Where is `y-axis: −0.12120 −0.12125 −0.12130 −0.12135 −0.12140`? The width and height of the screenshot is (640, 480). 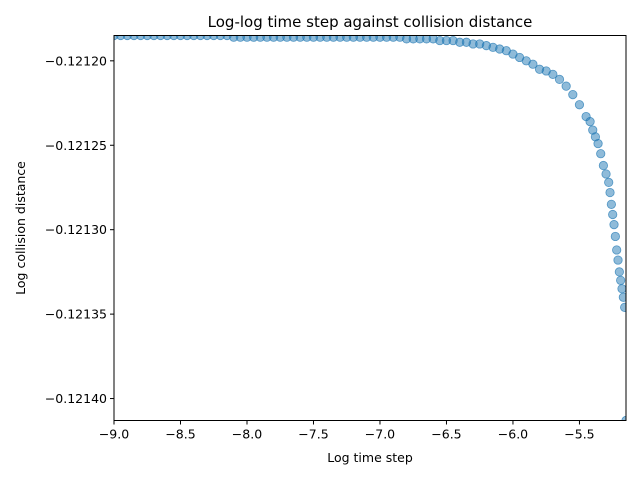 y-axis: −0.12120 −0.12125 −0.12130 −0.12135 −0.12140 is located at coordinates (79, 229).